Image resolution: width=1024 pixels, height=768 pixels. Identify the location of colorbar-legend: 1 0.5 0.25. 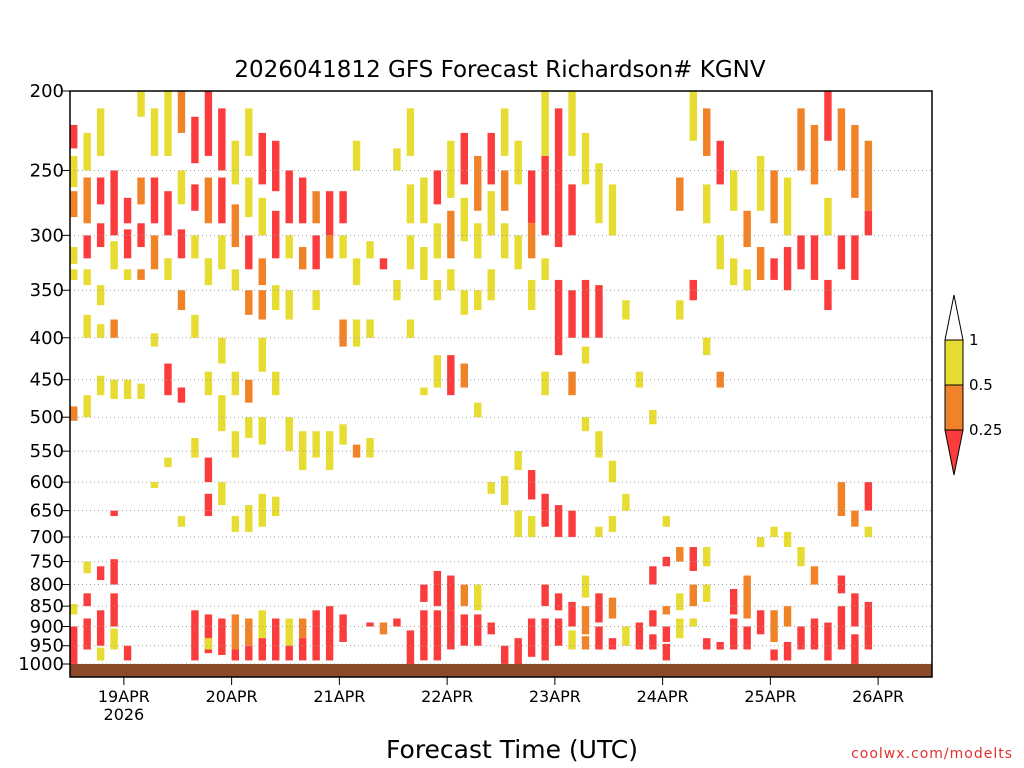
(973, 385).